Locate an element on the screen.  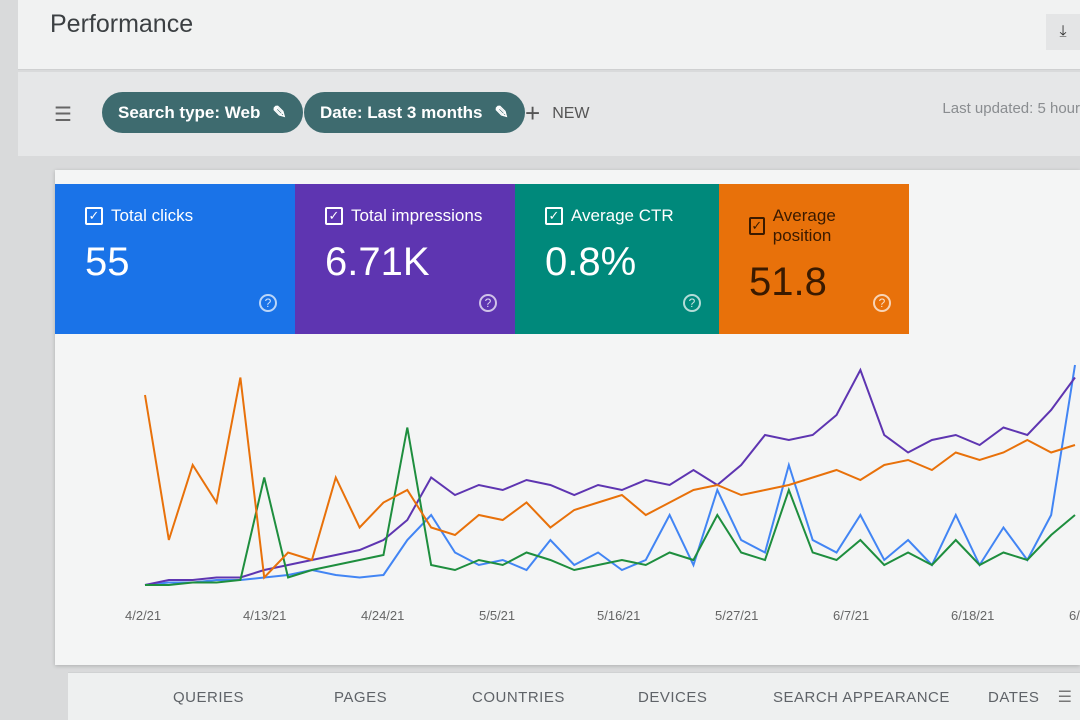
metric-label: ✓ Total impressions is located at coordinates (405, 216).